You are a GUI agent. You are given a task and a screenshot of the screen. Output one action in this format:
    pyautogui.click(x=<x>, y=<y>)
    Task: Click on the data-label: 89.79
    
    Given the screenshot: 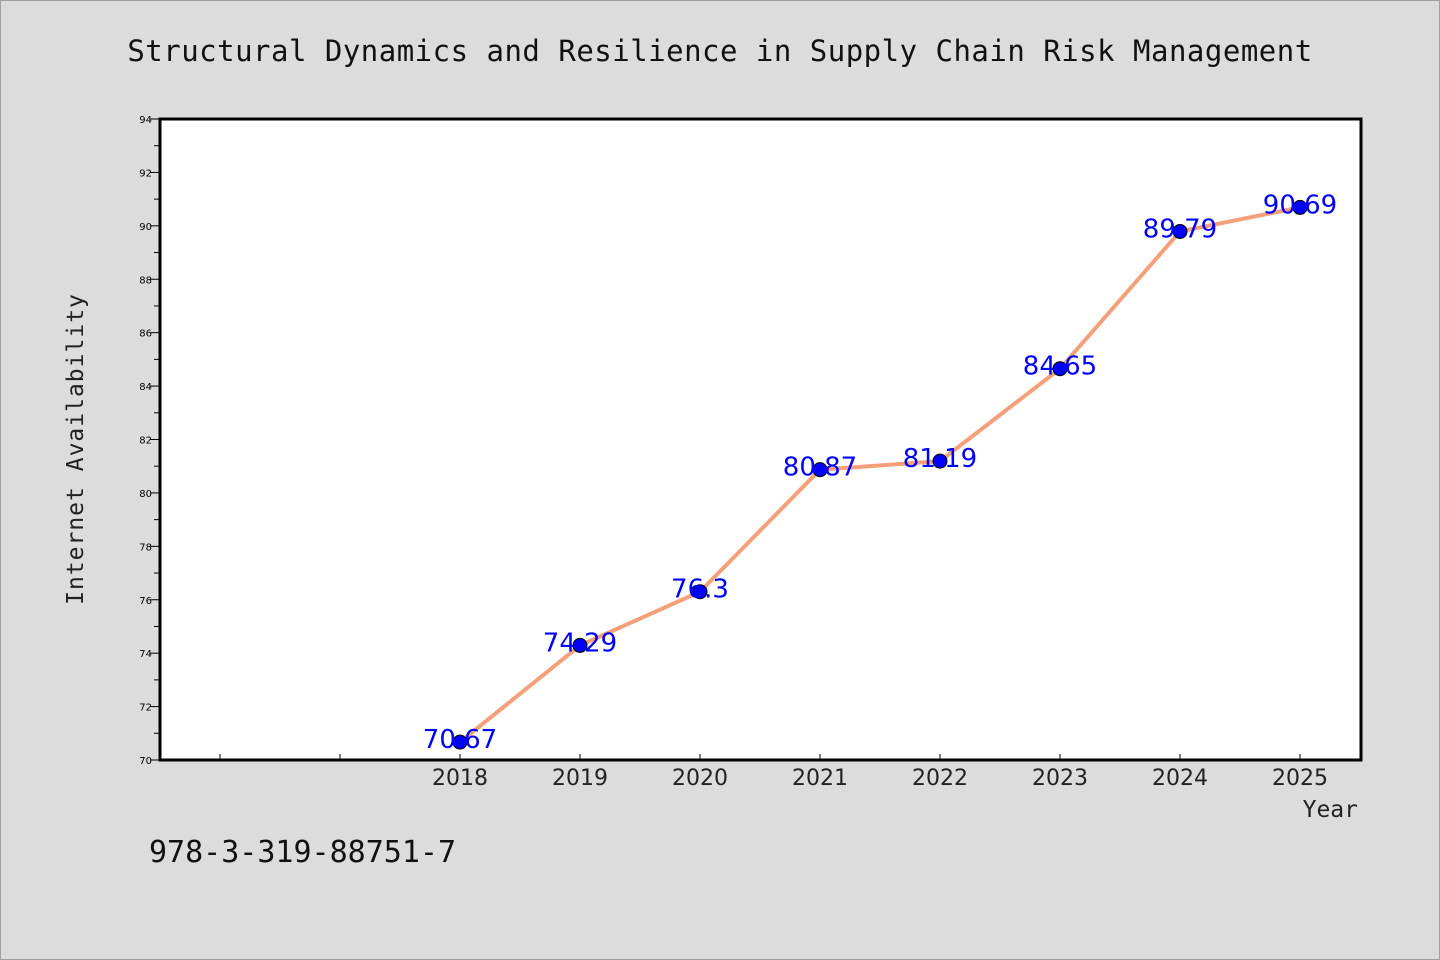 What is the action you would take?
    pyautogui.click(x=1180, y=229)
    